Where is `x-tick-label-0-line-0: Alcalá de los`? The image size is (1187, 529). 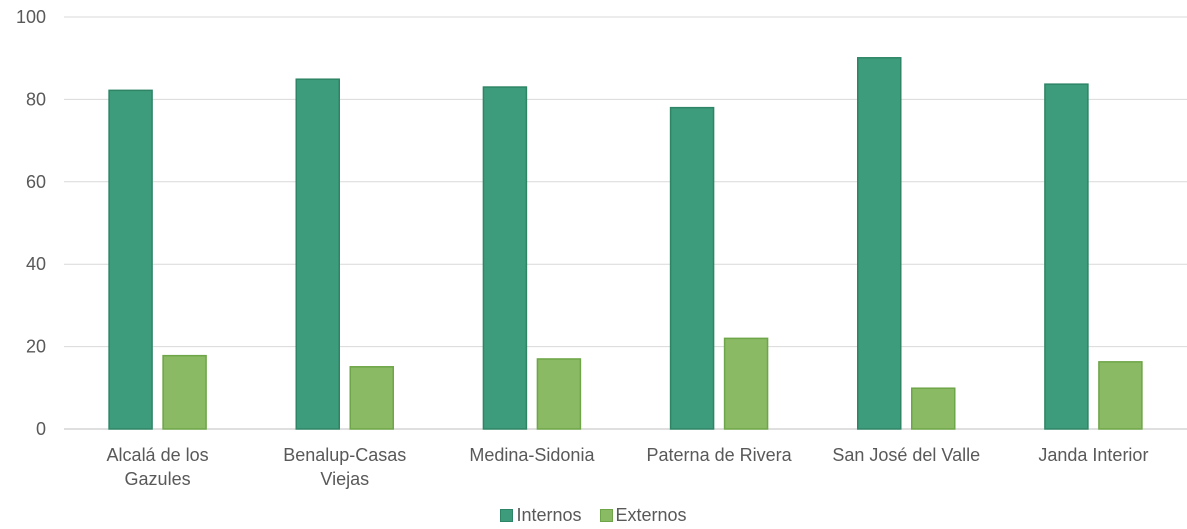
x-tick-label-0-line-0: Alcalá de los is located at coordinates (158, 455).